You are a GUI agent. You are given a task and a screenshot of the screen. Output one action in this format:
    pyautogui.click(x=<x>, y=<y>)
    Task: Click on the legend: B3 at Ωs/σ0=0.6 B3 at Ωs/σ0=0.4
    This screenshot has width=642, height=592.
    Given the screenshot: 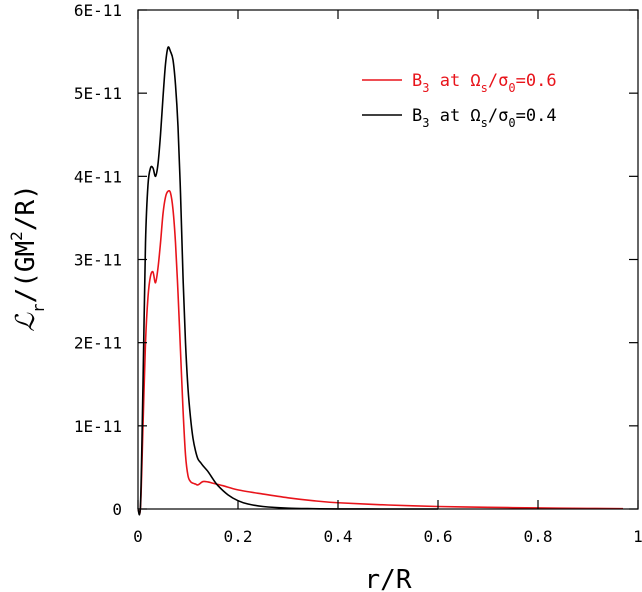 What is the action you would take?
    pyautogui.click(x=459, y=100)
    